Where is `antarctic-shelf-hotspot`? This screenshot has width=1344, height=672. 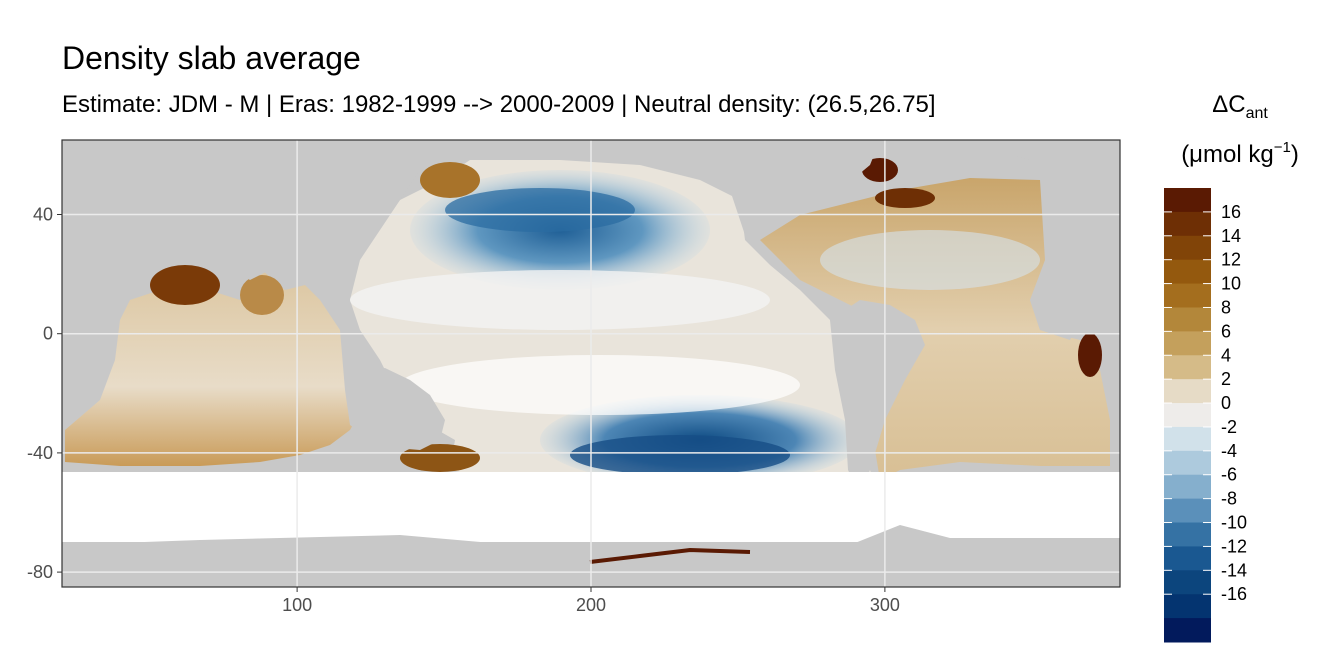 antarctic-shelf-hotspot is located at coordinates (670, 555).